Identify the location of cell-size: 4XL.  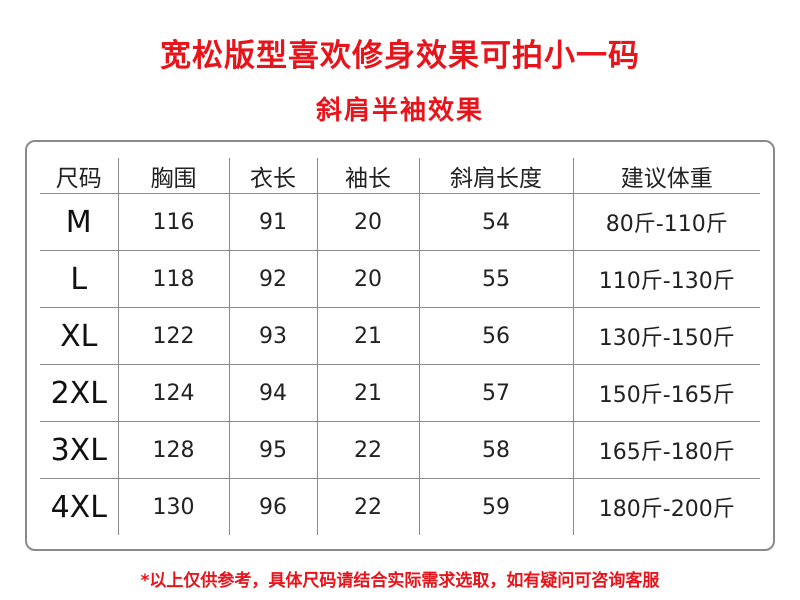
(79, 506).